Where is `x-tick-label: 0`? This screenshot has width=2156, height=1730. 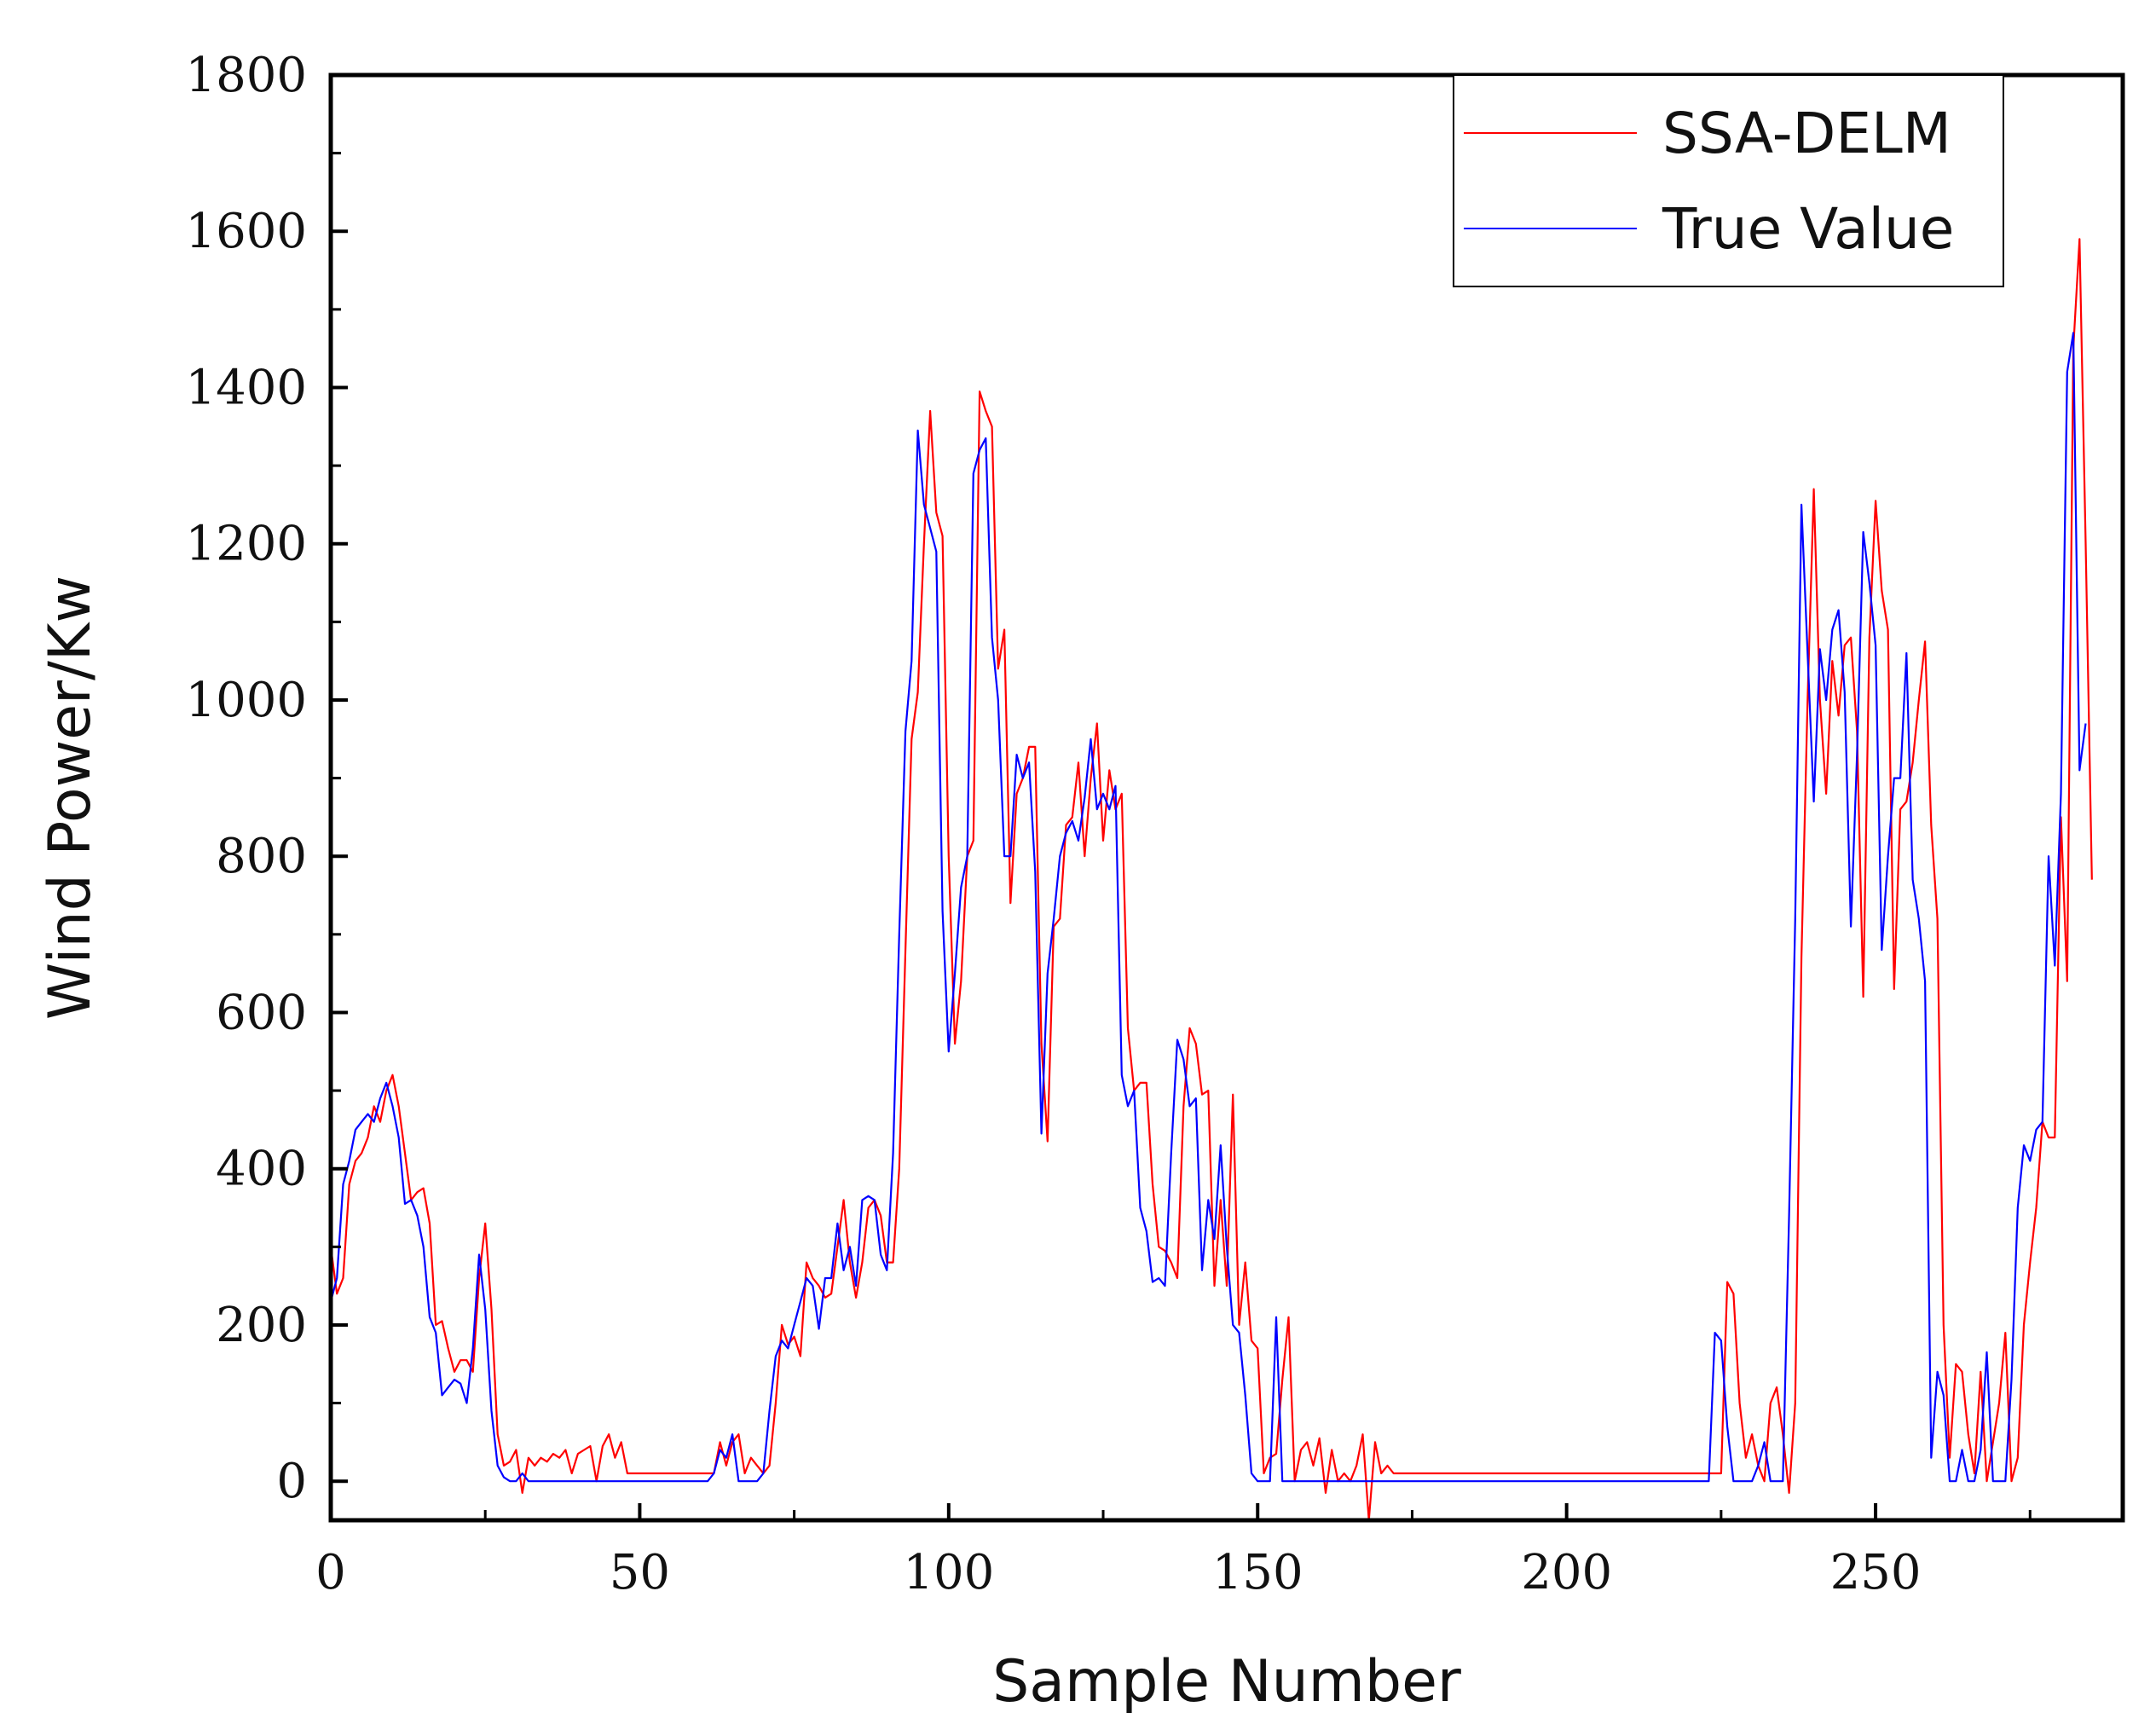 x-tick-label: 0 is located at coordinates (330, 1572).